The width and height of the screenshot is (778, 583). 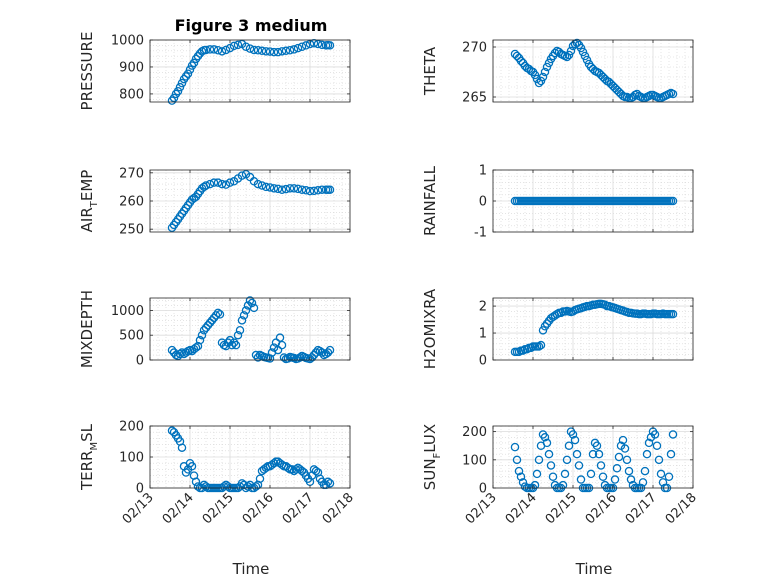 I want to click on subplot-4: -1 0 1 RAINFALL, so click(x=557, y=202).